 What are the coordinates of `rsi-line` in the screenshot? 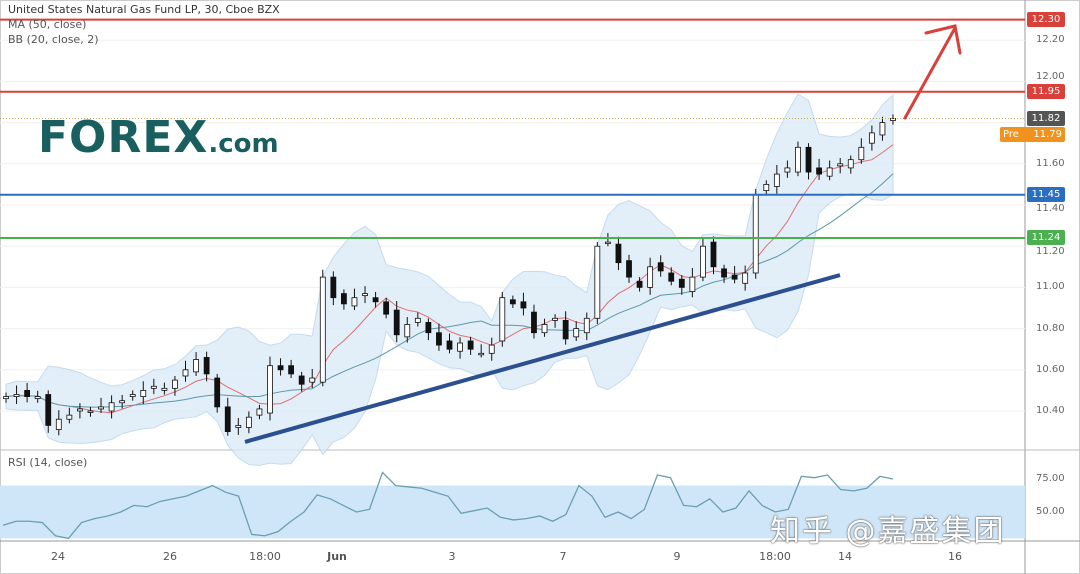 It's located at (448, 505).